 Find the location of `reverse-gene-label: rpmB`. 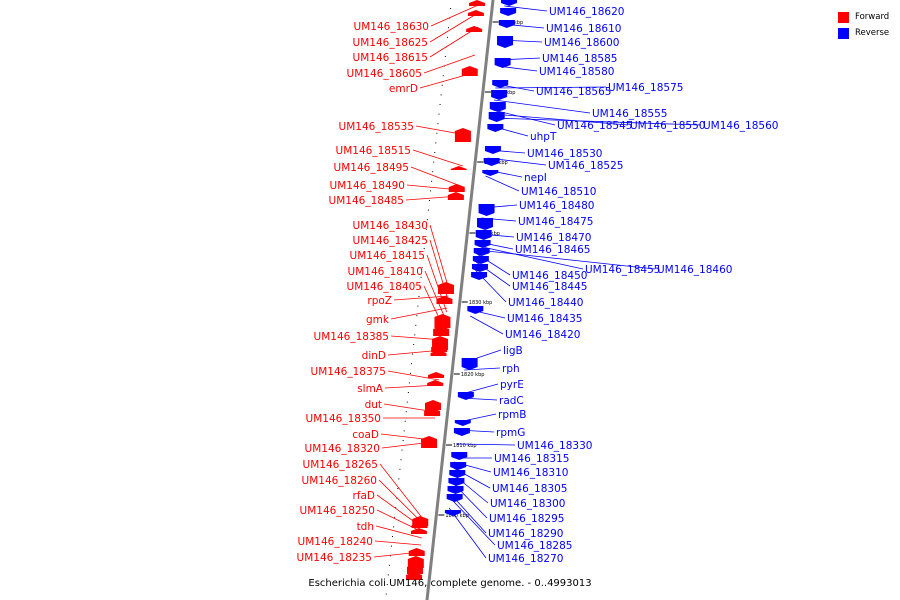

reverse-gene-label: rpmB is located at coordinates (512, 415).